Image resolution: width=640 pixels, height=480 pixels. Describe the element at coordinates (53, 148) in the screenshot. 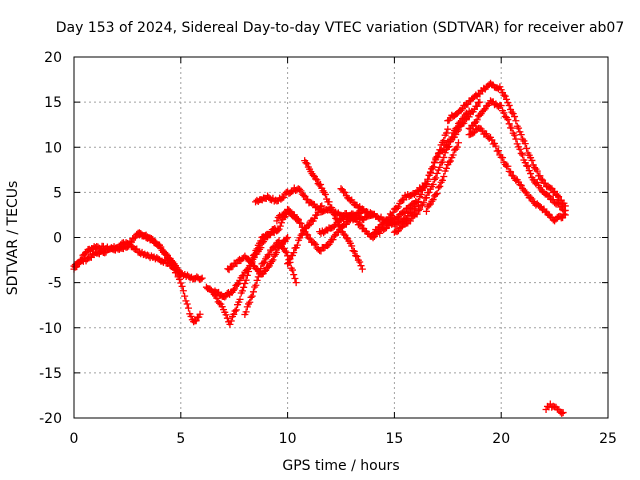

I see `y-tick-label: 10` at that location.